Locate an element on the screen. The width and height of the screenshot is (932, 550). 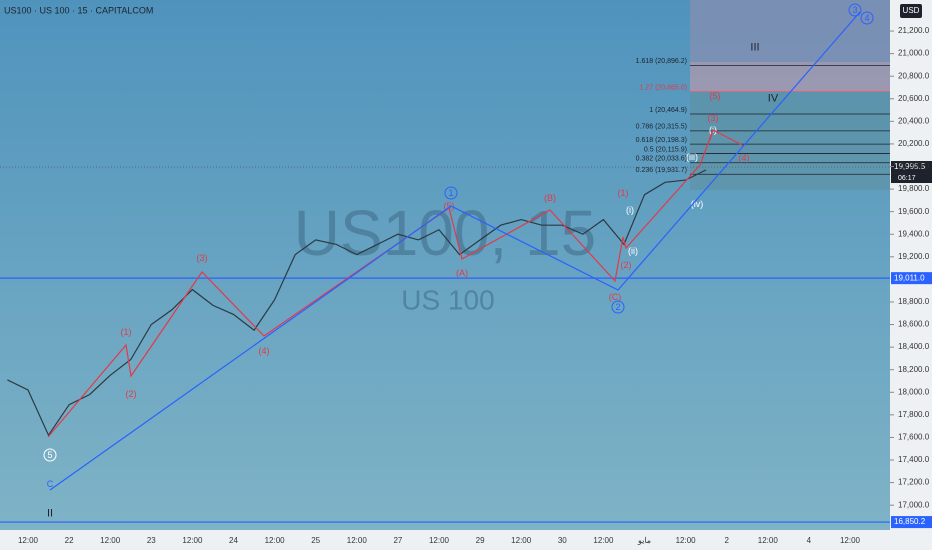
fib-label: 0.786 (20,315.5) is located at coordinates (661, 127).